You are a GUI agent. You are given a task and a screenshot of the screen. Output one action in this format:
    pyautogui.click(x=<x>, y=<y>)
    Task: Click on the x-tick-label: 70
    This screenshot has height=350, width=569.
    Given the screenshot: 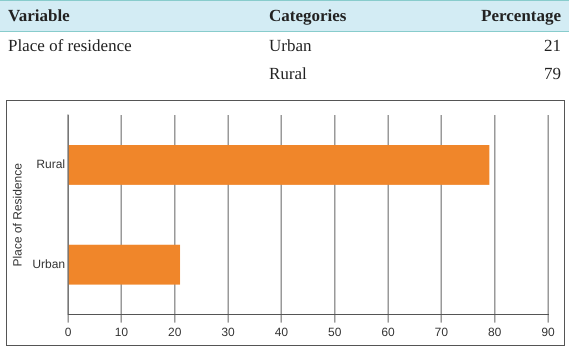 What is the action you would take?
    pyautogui.click(x=441, y=332)
    